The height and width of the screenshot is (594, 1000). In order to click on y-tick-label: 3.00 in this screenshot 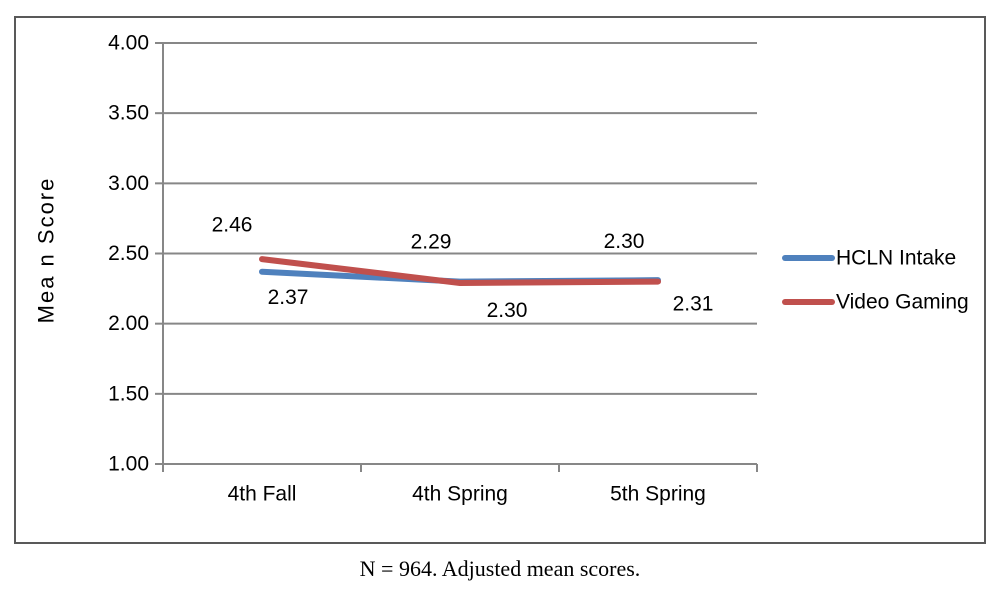, I will do `click(128, 183)`.